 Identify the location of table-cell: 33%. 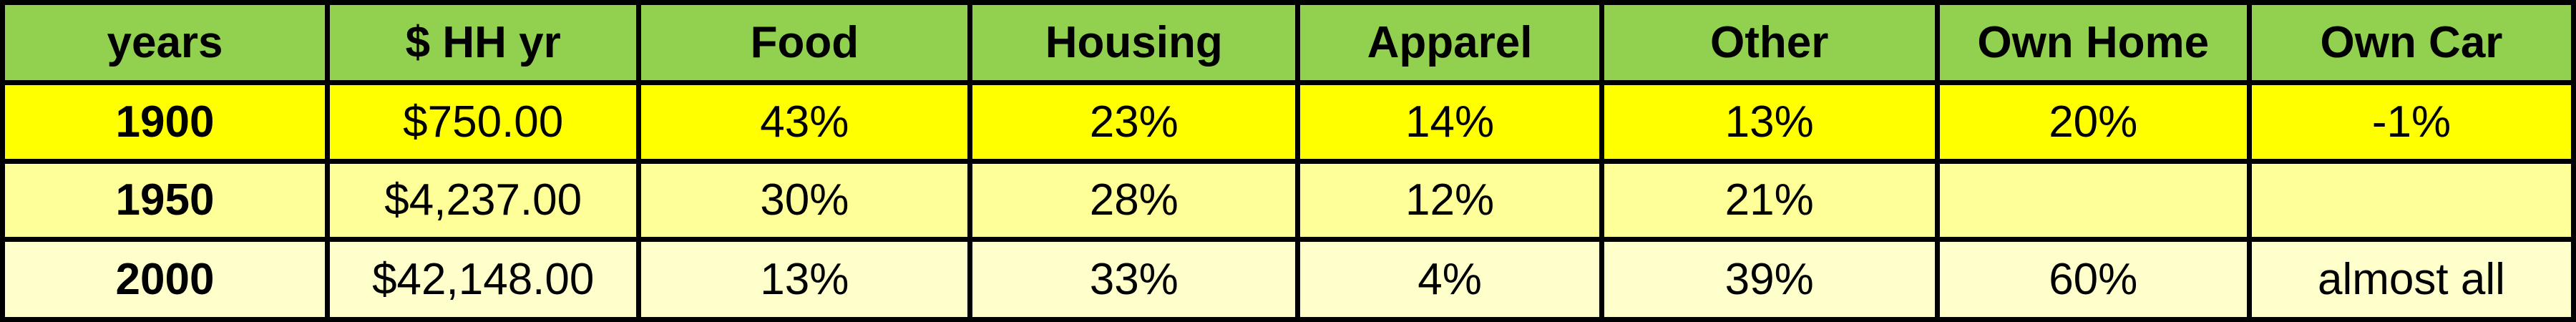
(1134, 279).